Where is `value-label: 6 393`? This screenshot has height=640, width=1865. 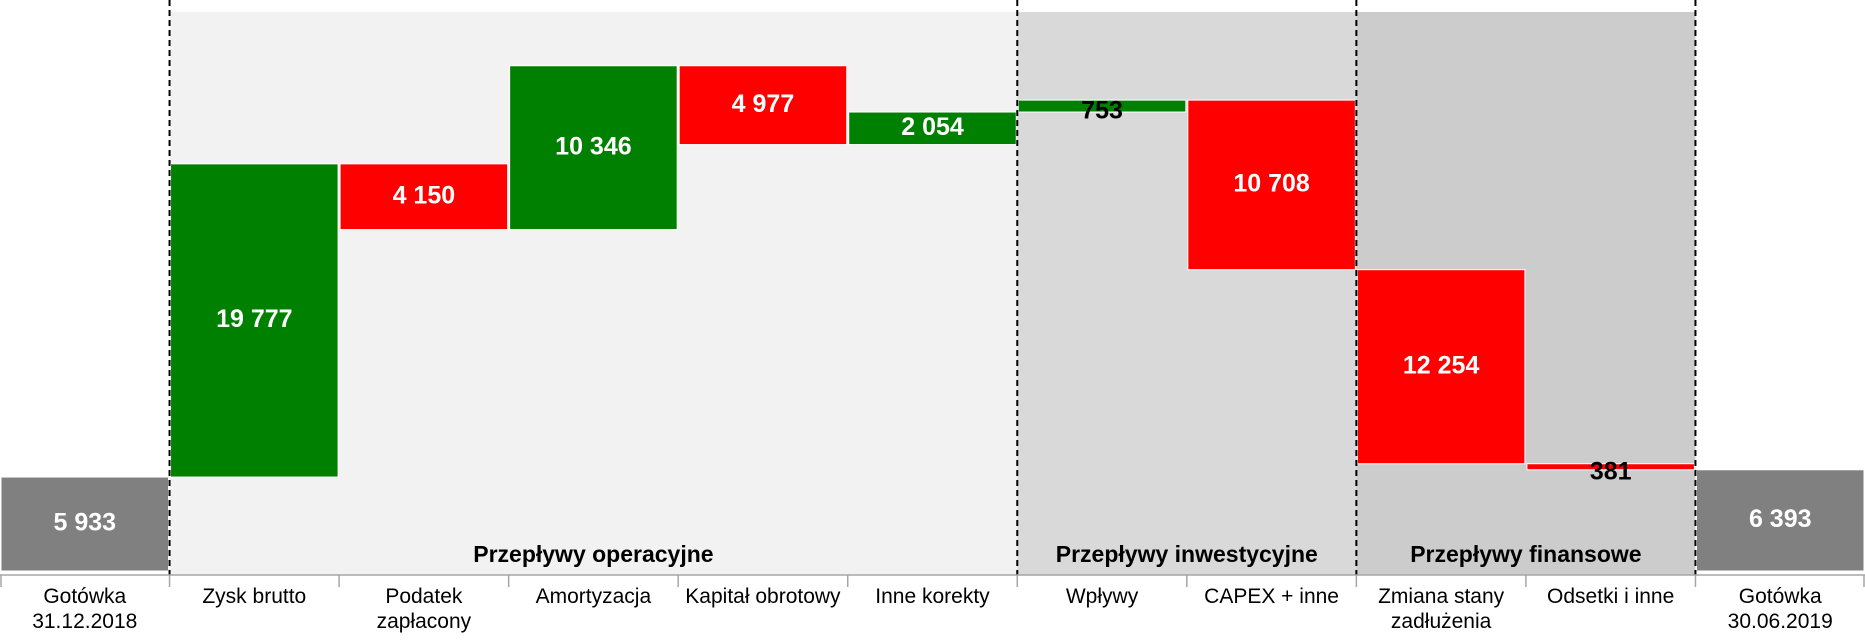
value-label: 6 393 is located at coordinates (1780, 519).